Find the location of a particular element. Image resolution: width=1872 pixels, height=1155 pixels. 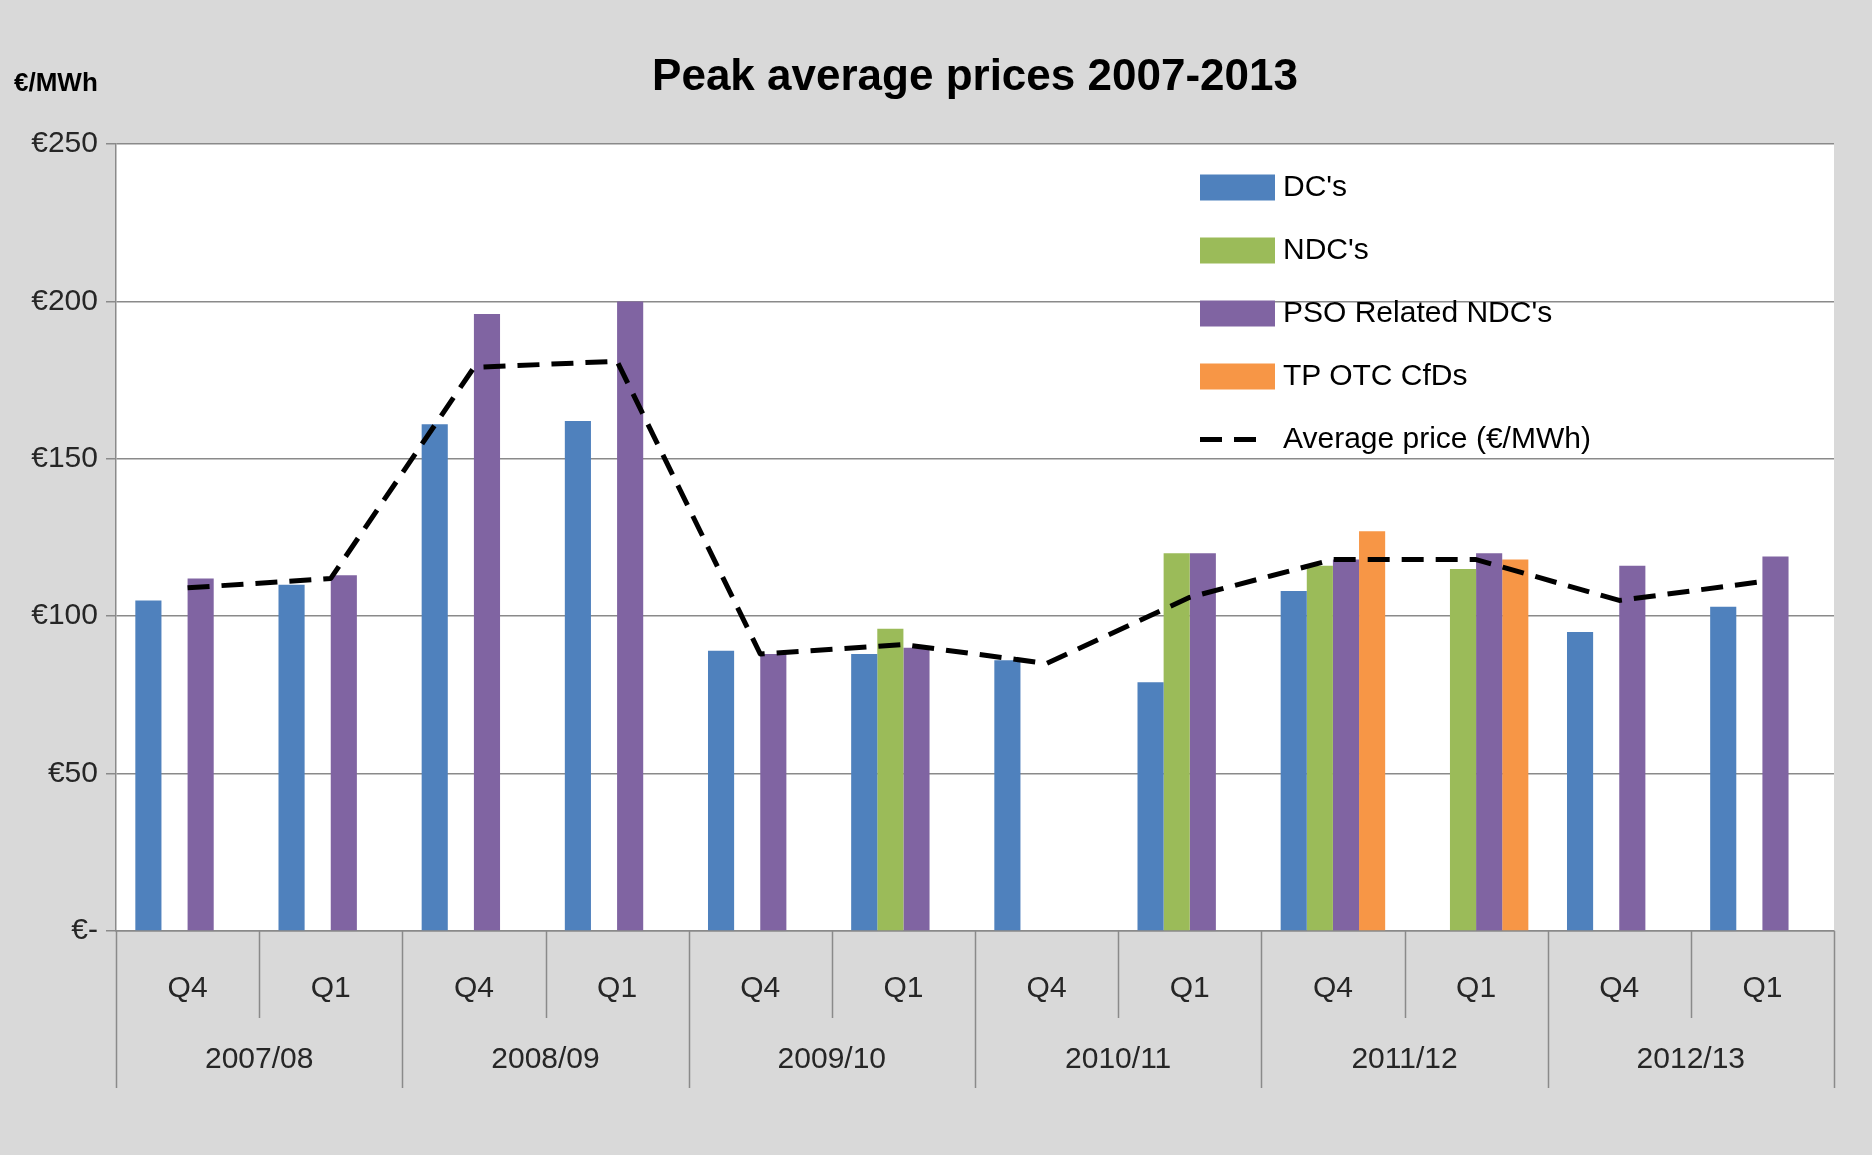

legend-label: Average price (€/MWh) is located at coordinates (1437, 437).